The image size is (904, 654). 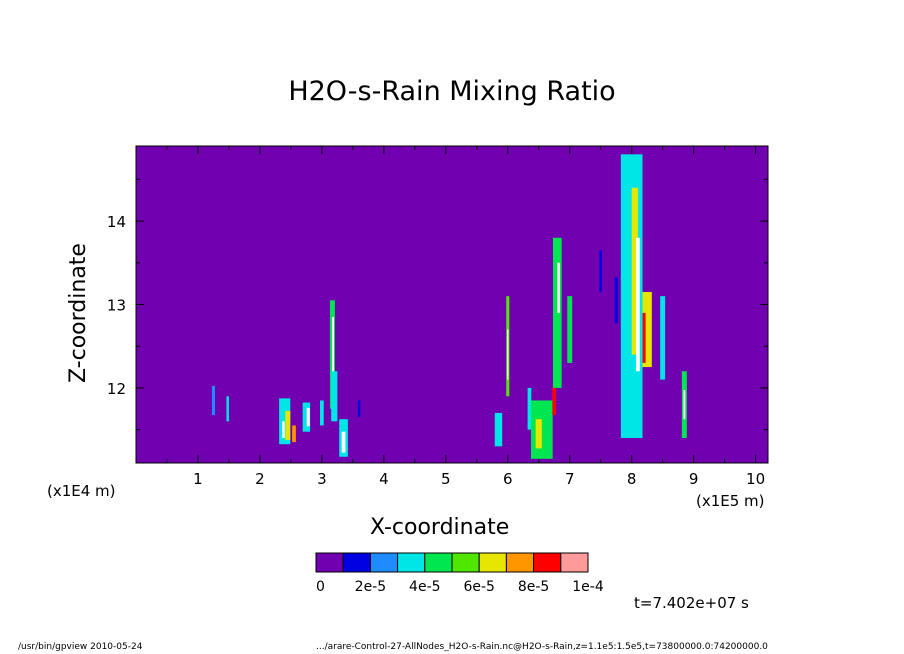 I want to click on x-tick-label: 8, so click(x=632, y=479).